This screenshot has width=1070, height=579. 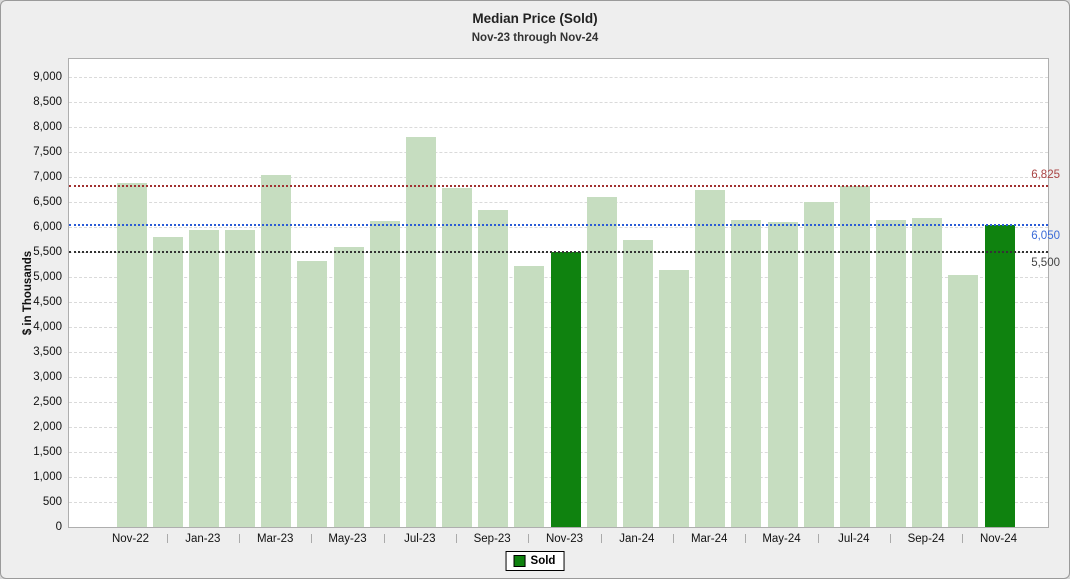 I want to click on x-tick-label-nov-23: Nov-23, so click(x=564, y=539).